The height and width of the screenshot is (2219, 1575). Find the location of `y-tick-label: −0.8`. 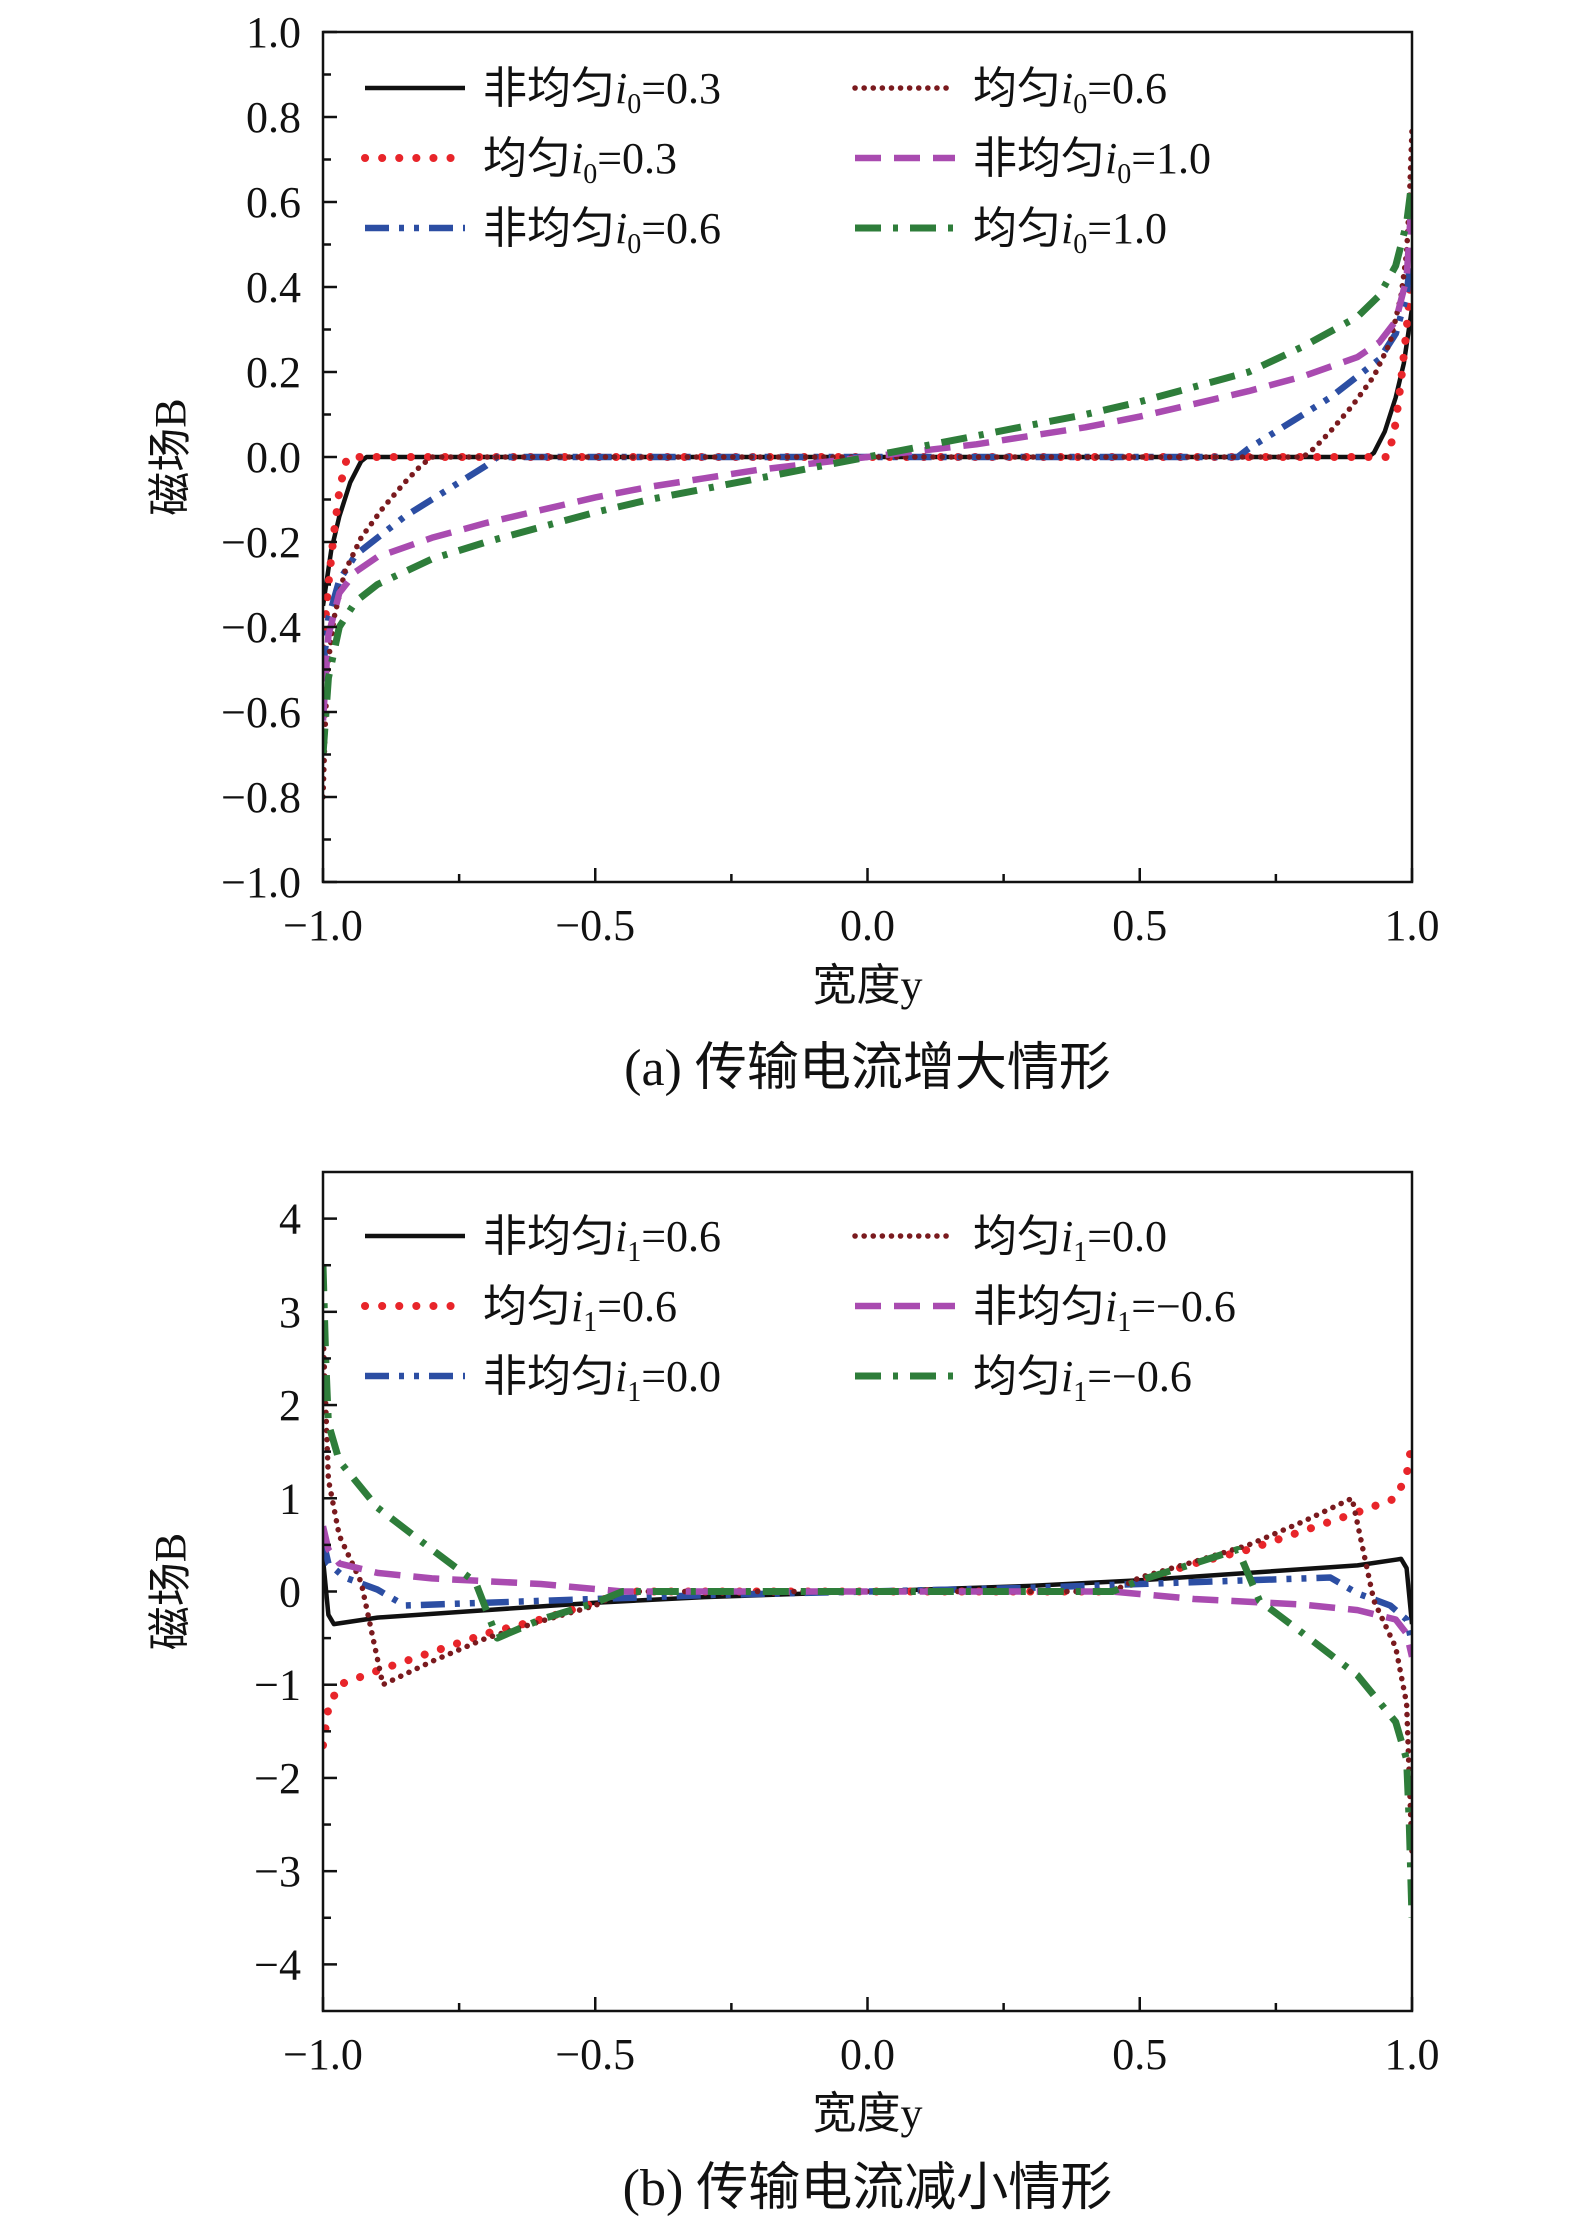

y-tick-label: −0.8 is located at coordinates (261, 797).